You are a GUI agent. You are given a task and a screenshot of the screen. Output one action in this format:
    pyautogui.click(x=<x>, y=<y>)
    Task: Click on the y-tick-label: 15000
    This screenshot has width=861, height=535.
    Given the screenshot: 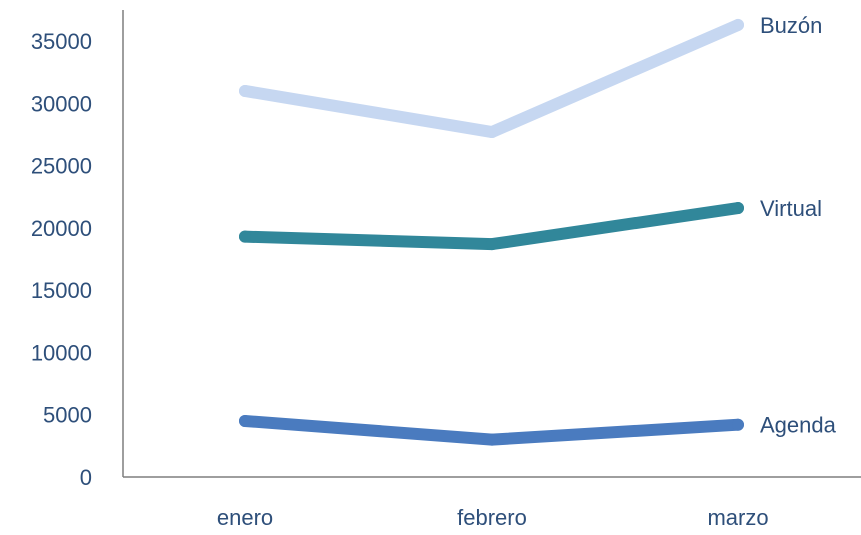 What is the action you would take?
    pyautogui.click(x=61, y=290)
    